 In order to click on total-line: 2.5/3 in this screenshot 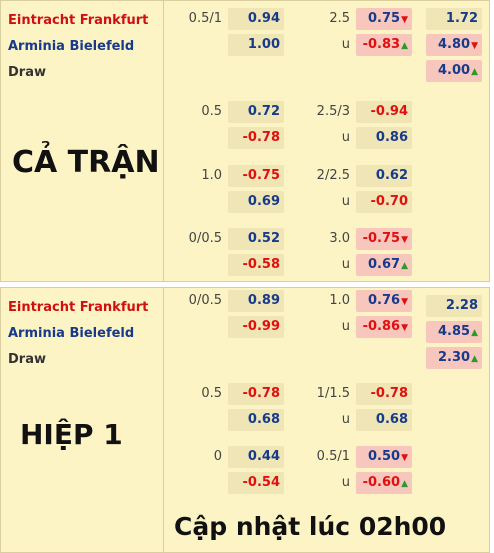, I will do `click(333, 111)`.